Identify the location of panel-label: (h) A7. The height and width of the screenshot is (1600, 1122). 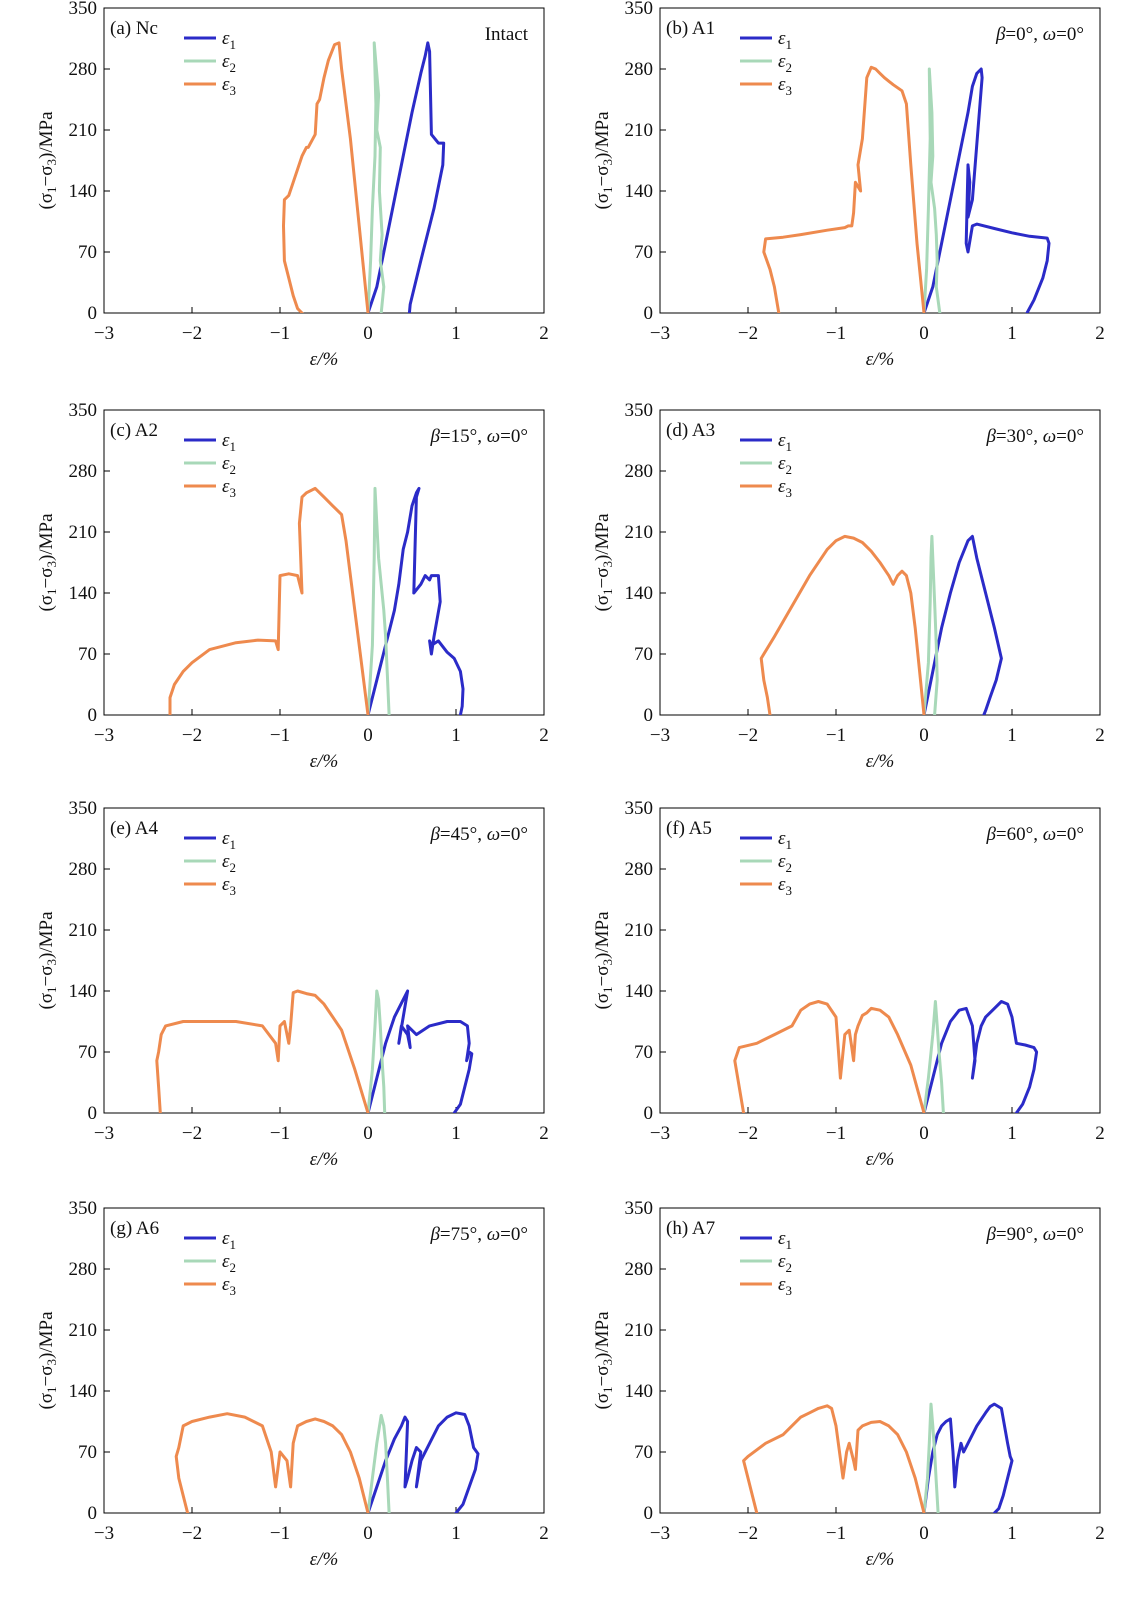
(690, 1228).